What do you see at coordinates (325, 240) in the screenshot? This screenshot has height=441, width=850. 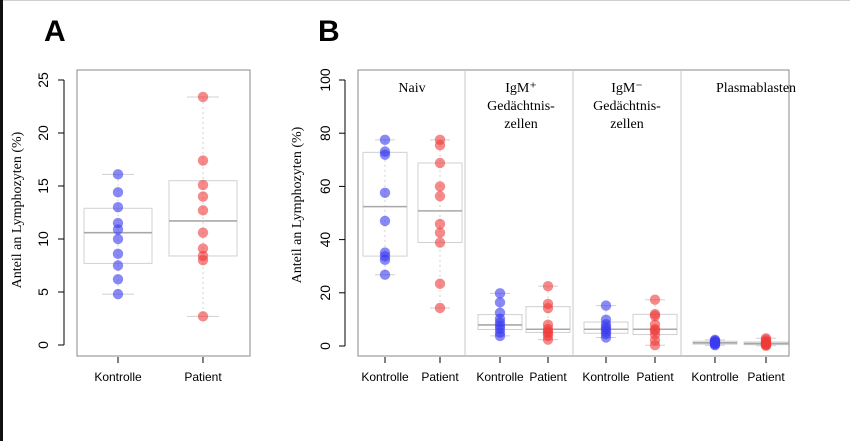 I see `panel-b-y-tick-label: 40` at bounding box center [325, 240].